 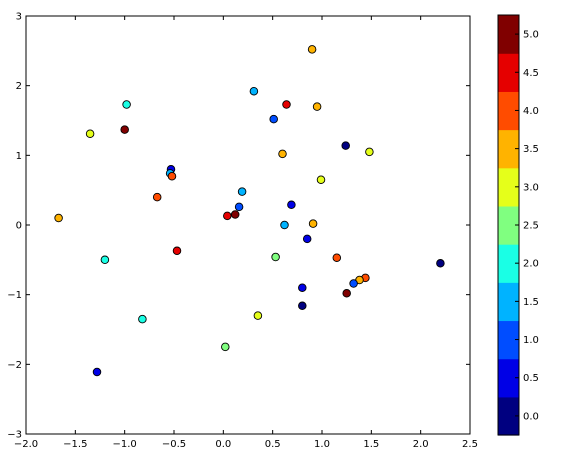 I want to click on colorbar-tick-label: 4.0, so click(x=531, y=111).